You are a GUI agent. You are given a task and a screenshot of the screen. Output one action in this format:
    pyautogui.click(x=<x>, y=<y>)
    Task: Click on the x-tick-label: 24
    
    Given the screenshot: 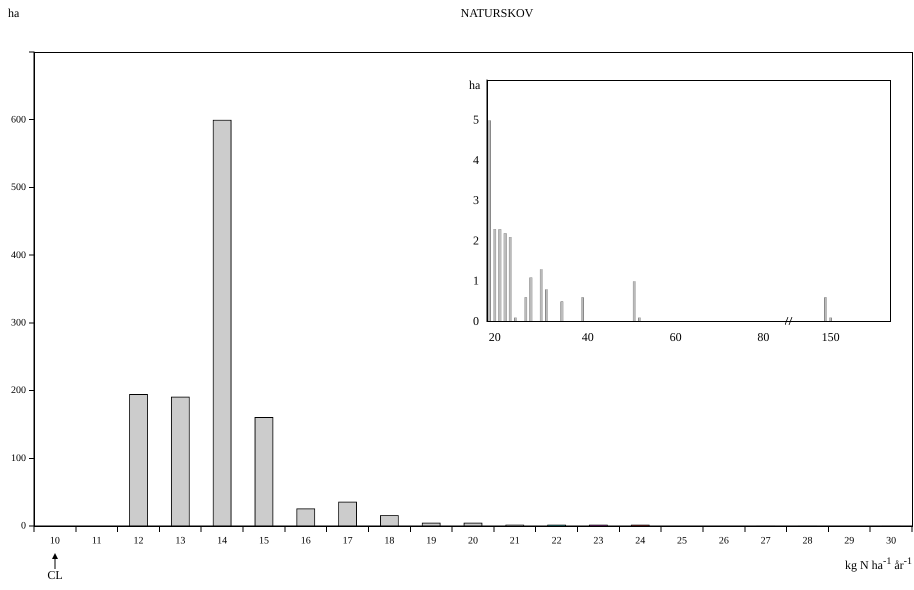 What is the action you would take?
    pyautogui.click(x=640, y=541)
    